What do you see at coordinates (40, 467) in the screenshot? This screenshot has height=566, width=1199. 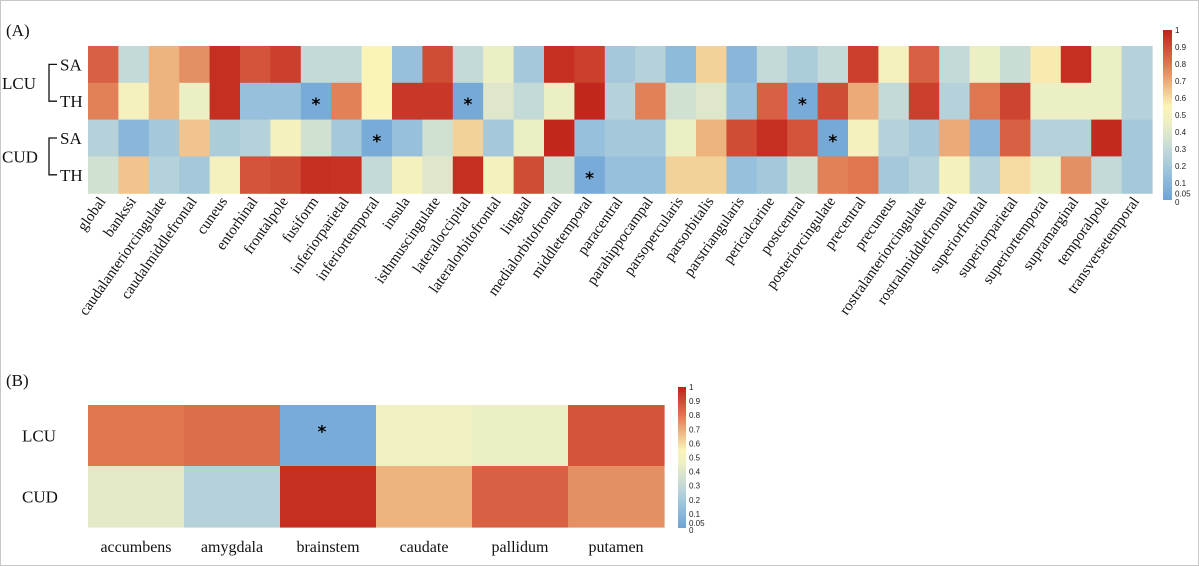 I see `panel-b-row-labels: LCU CUD` at bounding box center [40, 467].